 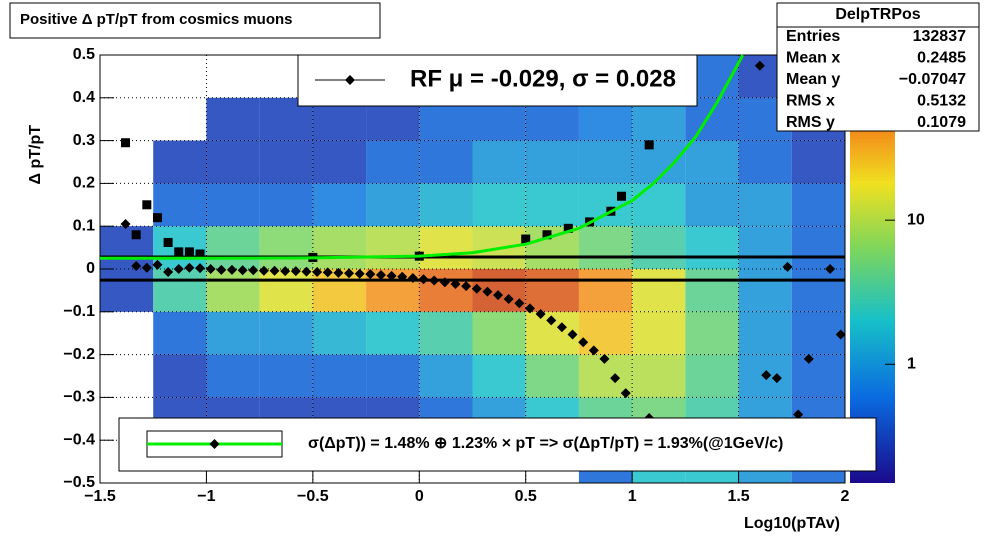 I want to click on y-axis-label: Δ pT/pT, so click(x=35, y=155).